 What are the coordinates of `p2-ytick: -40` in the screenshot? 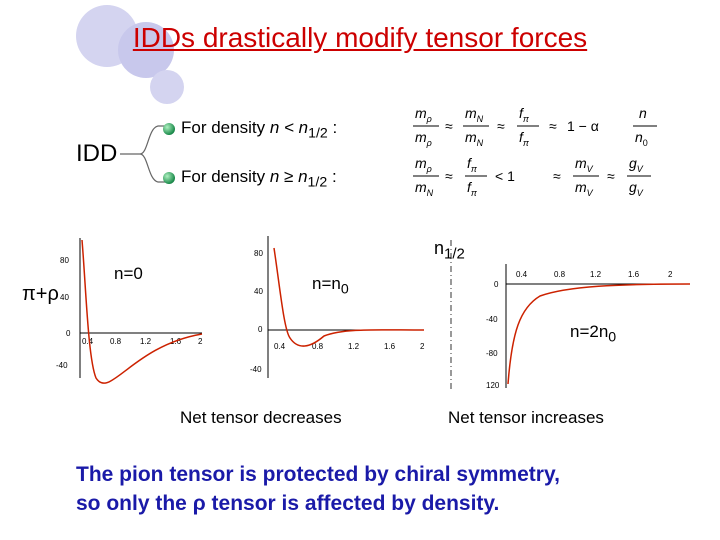 It's located at (256, 369).